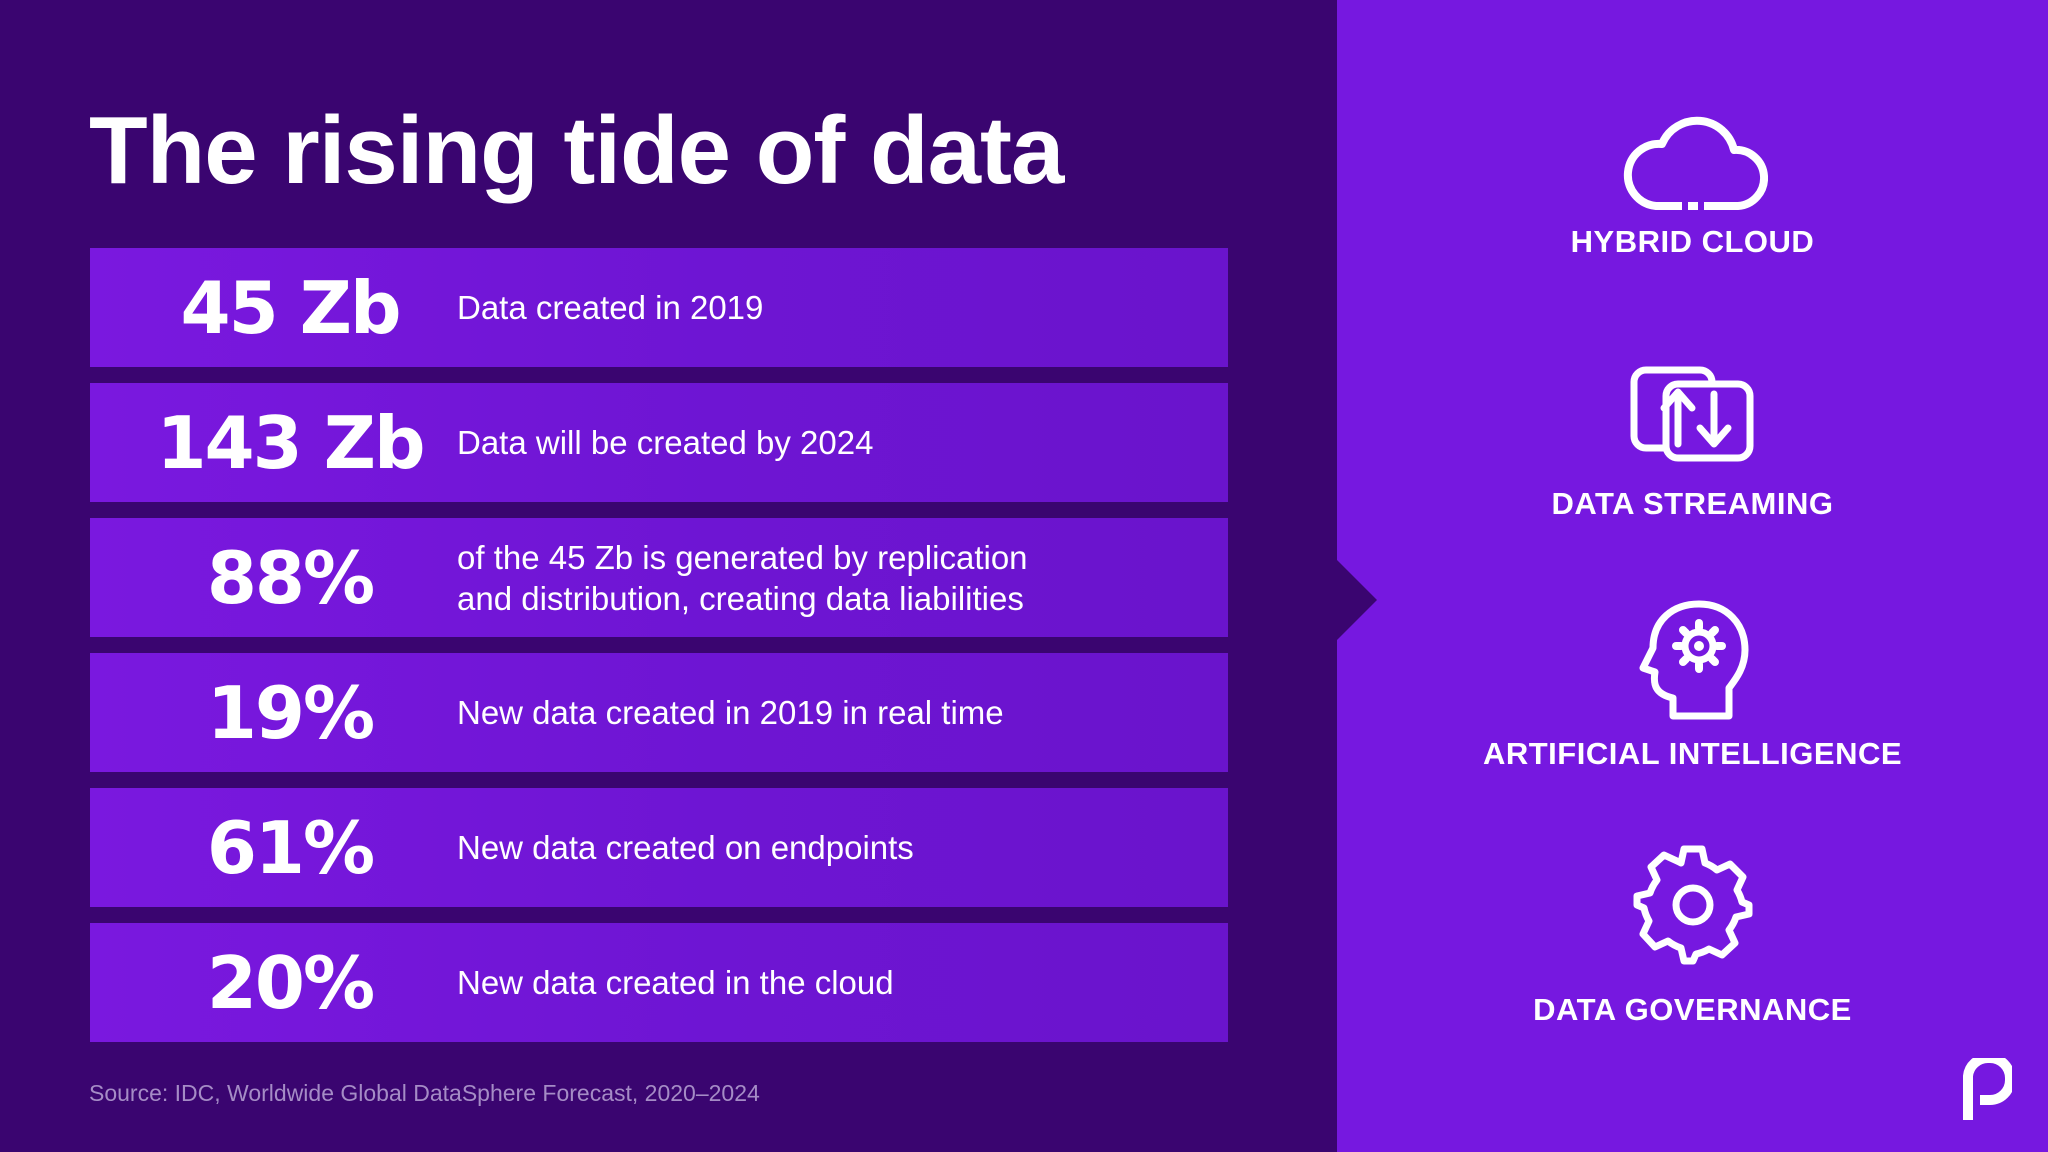 The image size is (2048, 1152). What do you see at coordinates (290, 442) in the screenshot?
I see `stat-value: 143 Zb` at bounding box center [290, 442].